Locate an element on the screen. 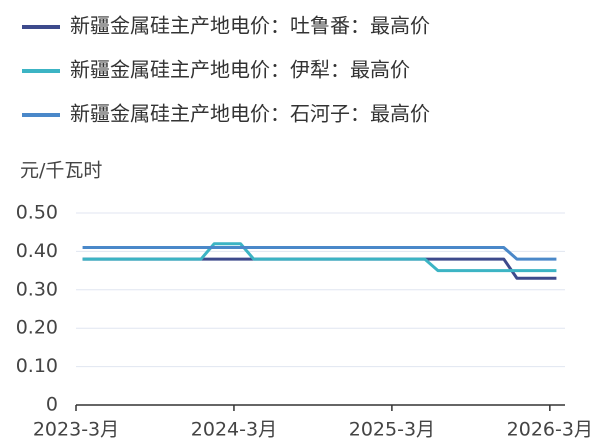  x-tick-label: 2026-3月 is located at coordinates (550, 430).